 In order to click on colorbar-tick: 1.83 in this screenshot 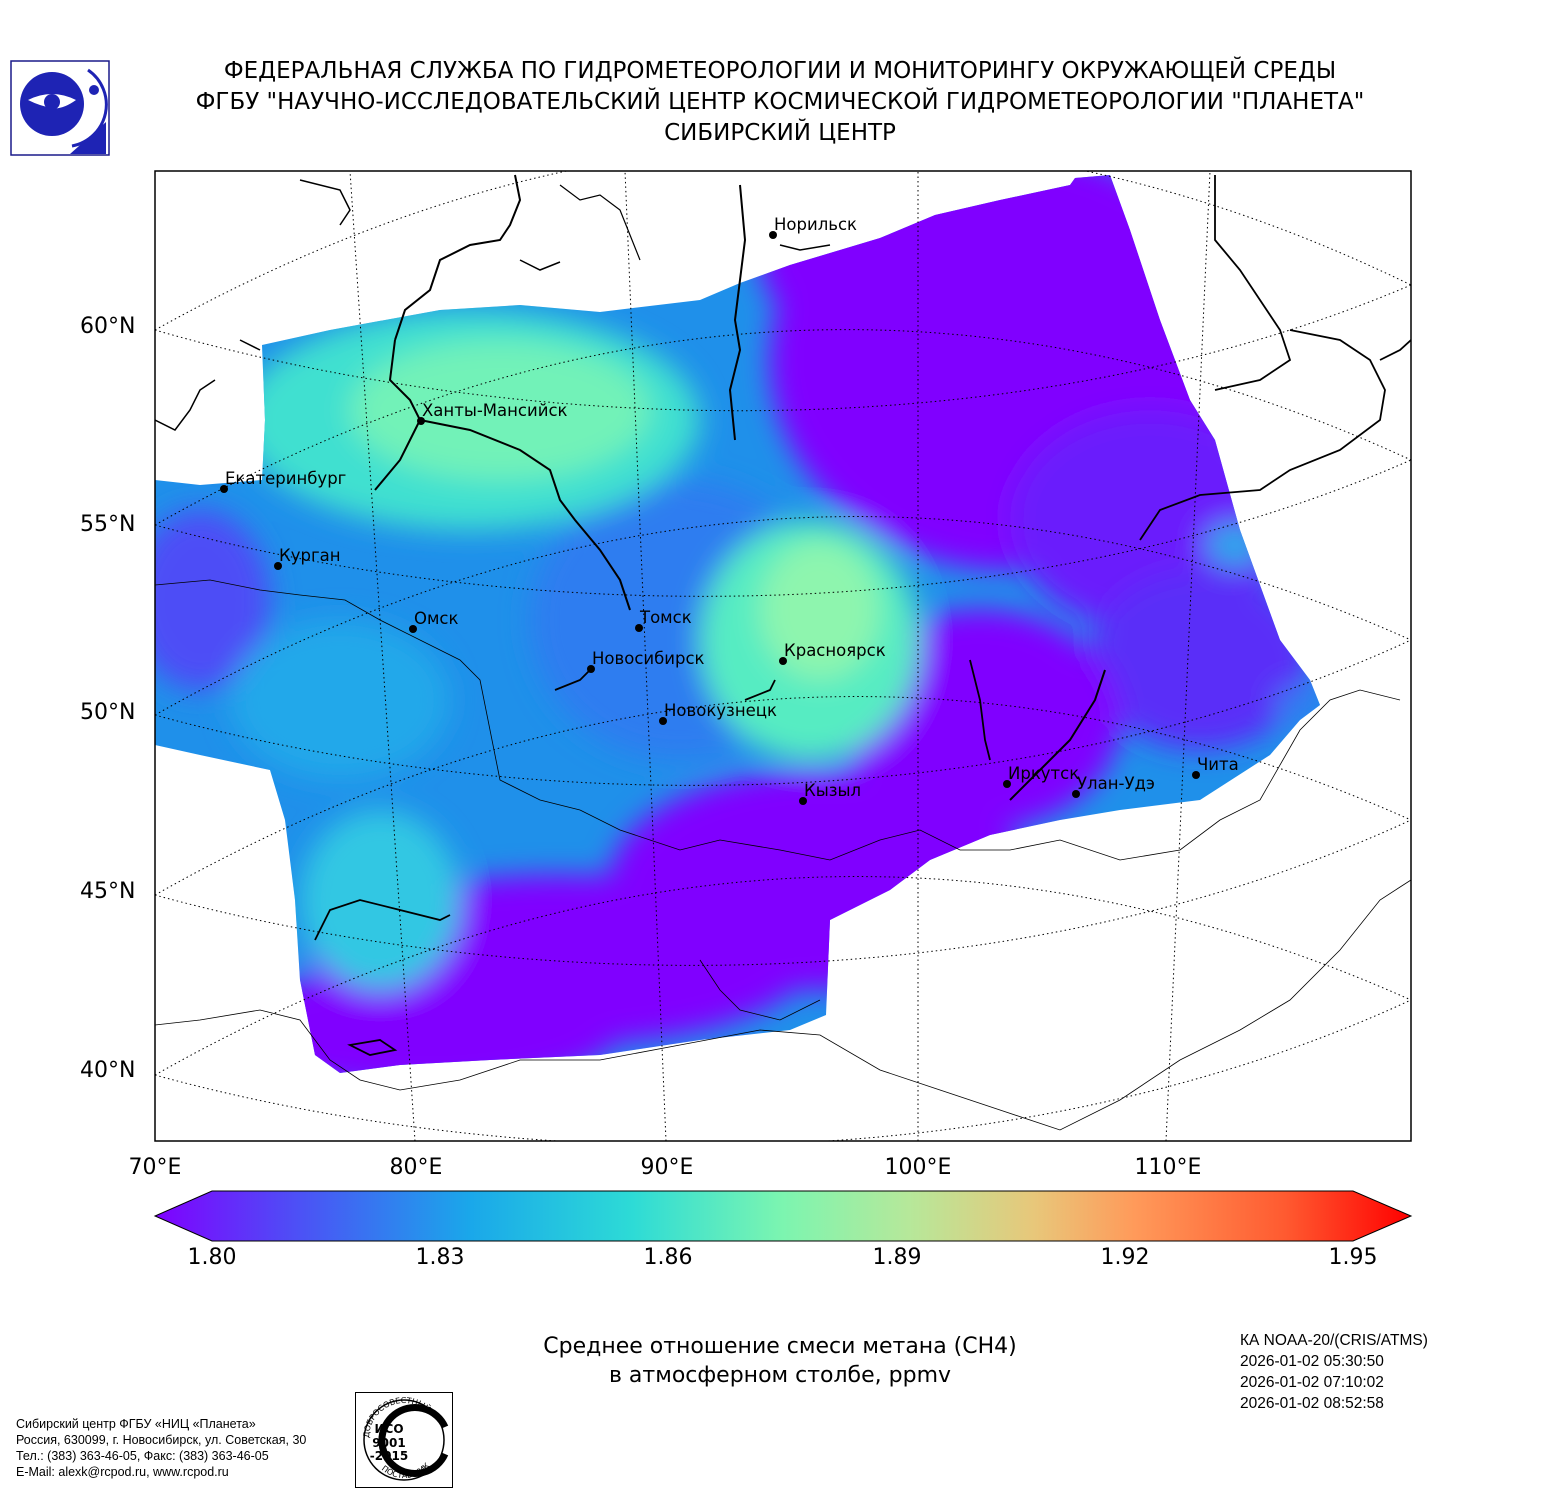, I will do `click(440, 1257)`.